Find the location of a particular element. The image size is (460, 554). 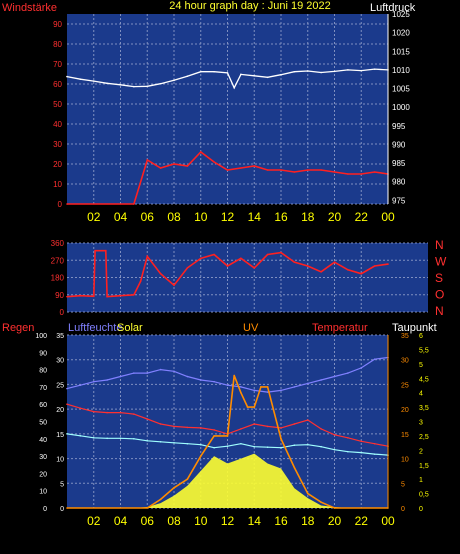

right-tick-label: 1015 is located at coordinates (401, 51).